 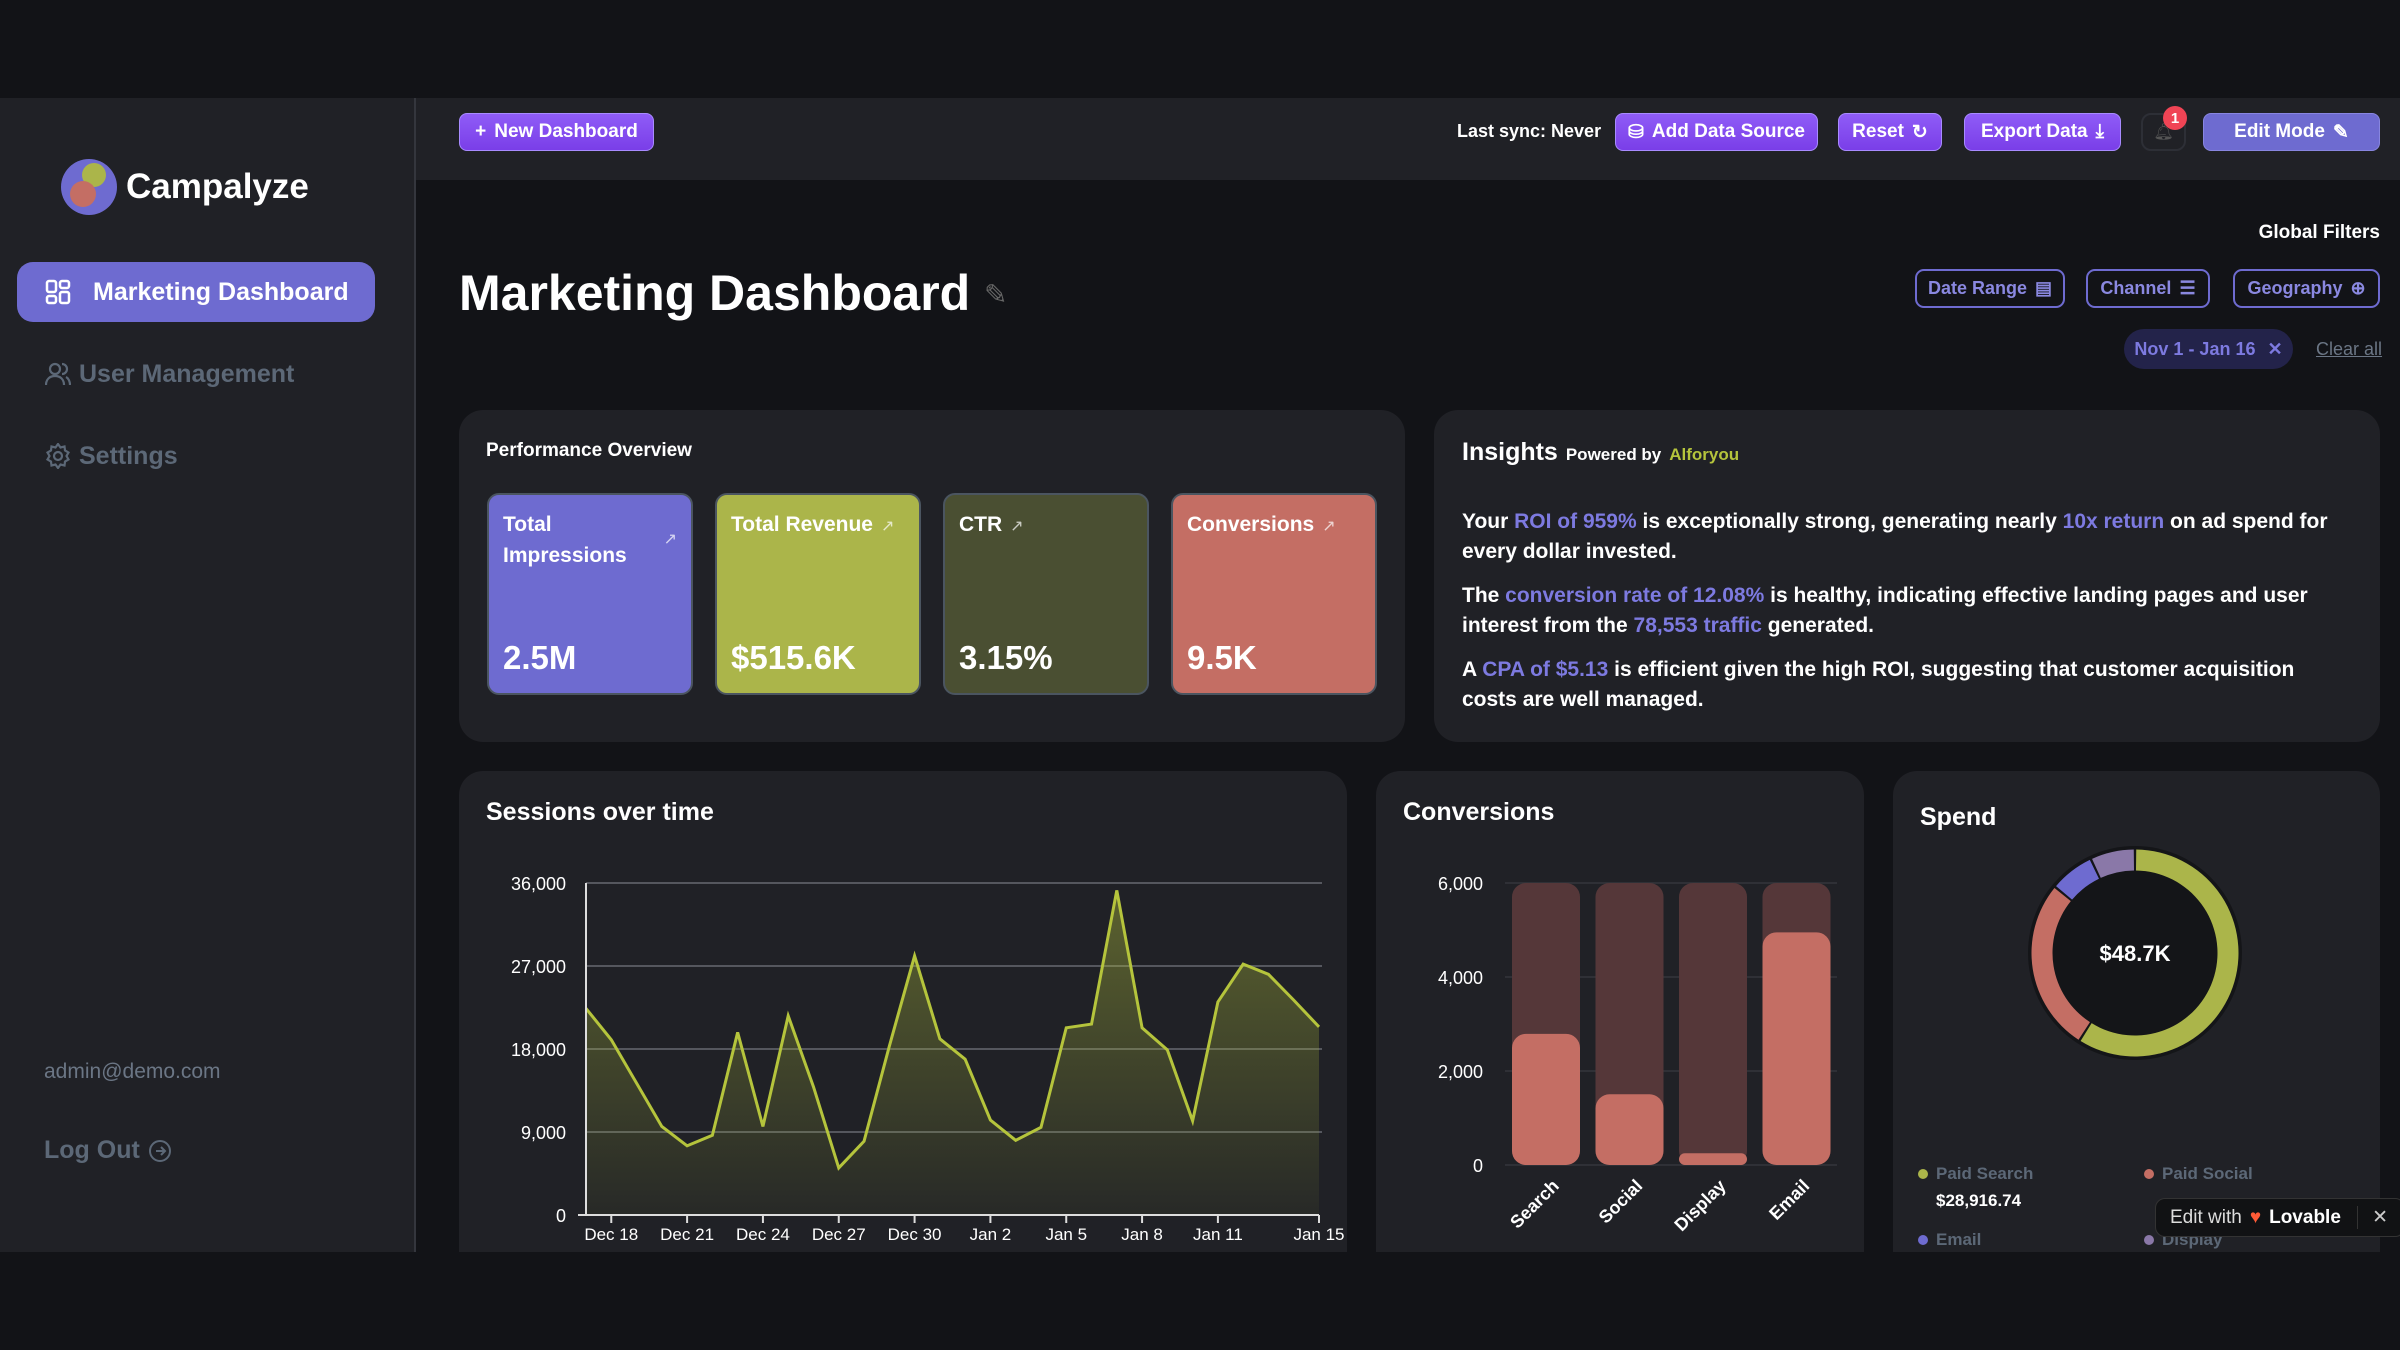 I want to click on edit-mode-label: Edit Mode, so click(x=2279, y=131).